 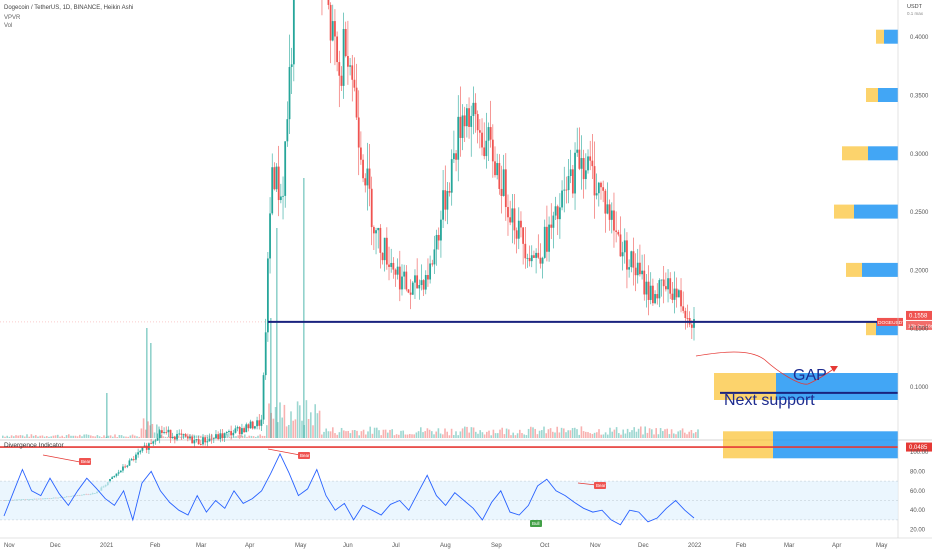 What do you see at coordinates (919, 447) in the screenshot?
I see `support-price-label-box` at bounding box center [919, 447].